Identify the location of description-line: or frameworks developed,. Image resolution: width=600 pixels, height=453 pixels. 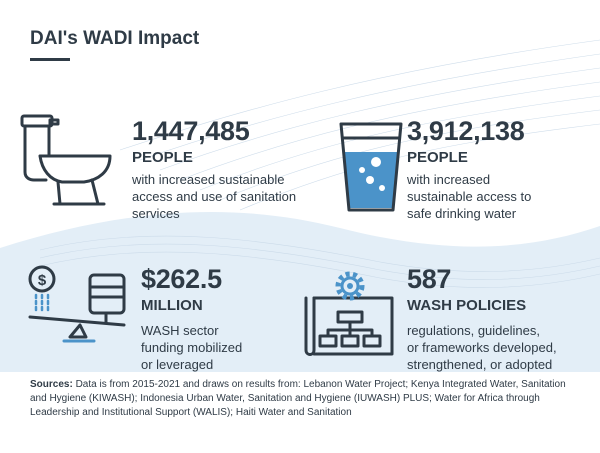
(482, 347).